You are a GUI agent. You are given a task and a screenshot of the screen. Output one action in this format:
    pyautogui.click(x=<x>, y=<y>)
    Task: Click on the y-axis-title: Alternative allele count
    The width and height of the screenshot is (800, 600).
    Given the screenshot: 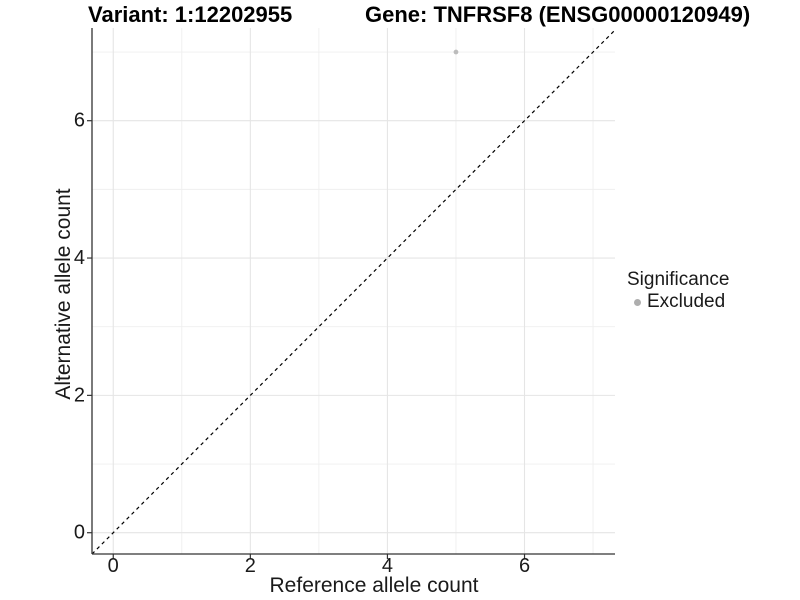 What is the action you would take?
    pyautogui.click(x=63, y=294)
    